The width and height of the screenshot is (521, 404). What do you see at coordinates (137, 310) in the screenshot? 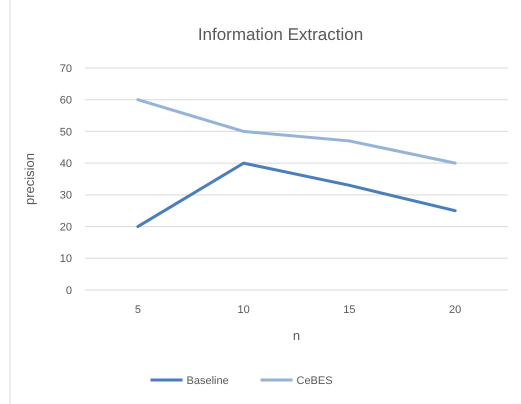
I see `x-tick-label: 5` at bounding box center [137, 310].